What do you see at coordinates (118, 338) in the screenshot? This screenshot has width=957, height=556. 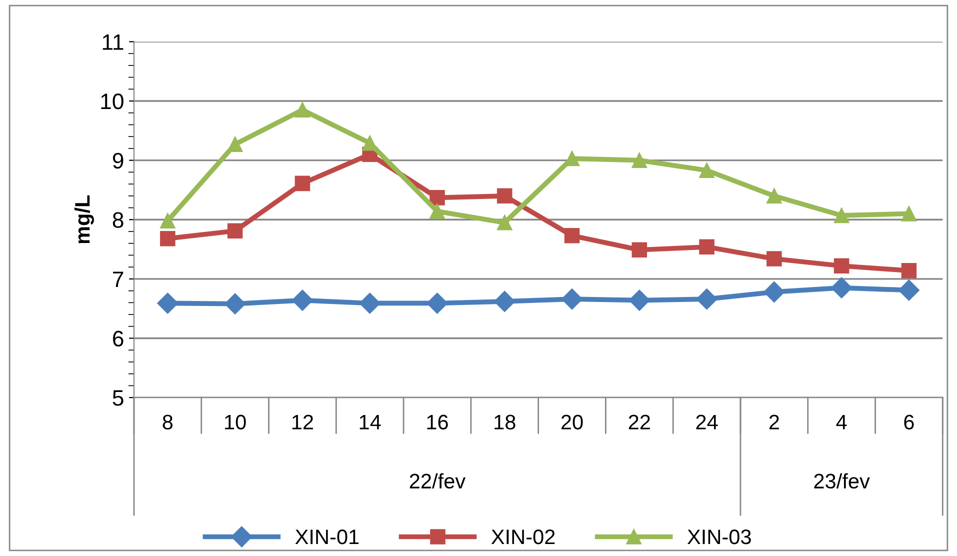 I see `y-tick-label: 6` at bounding box center [118, 338].